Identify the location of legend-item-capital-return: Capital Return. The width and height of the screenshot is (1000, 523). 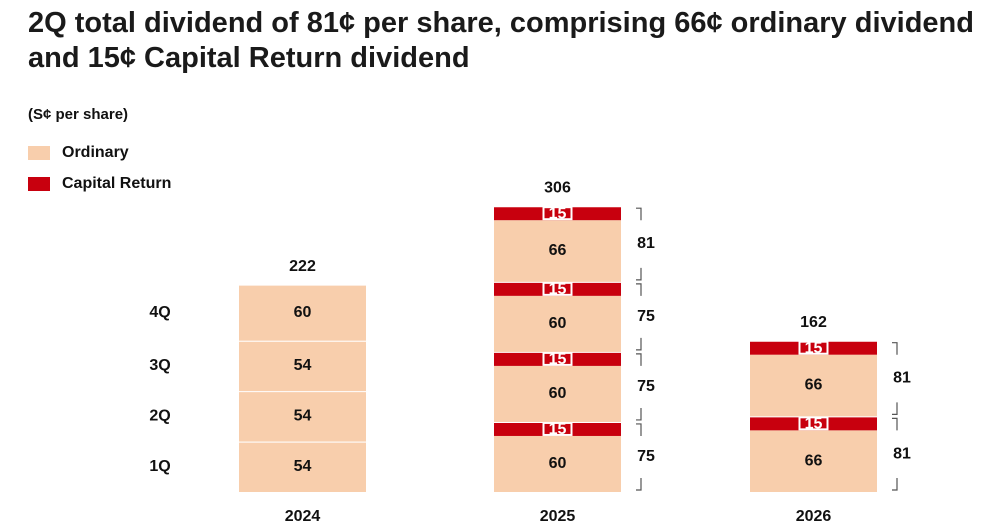
(99, 184).